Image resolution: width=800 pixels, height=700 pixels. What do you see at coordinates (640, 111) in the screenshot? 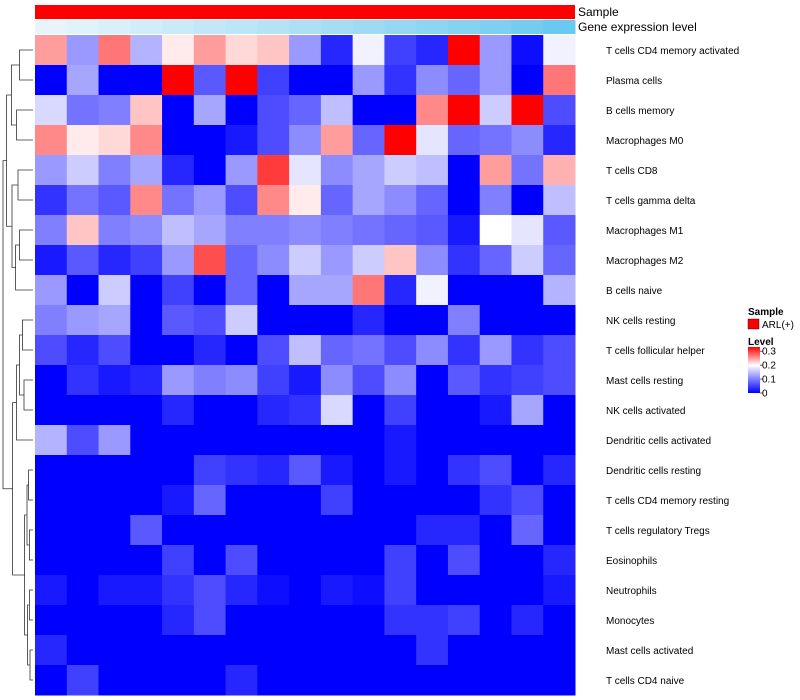
I see `row-label: B cells memory` at bounding box center [640, 111].